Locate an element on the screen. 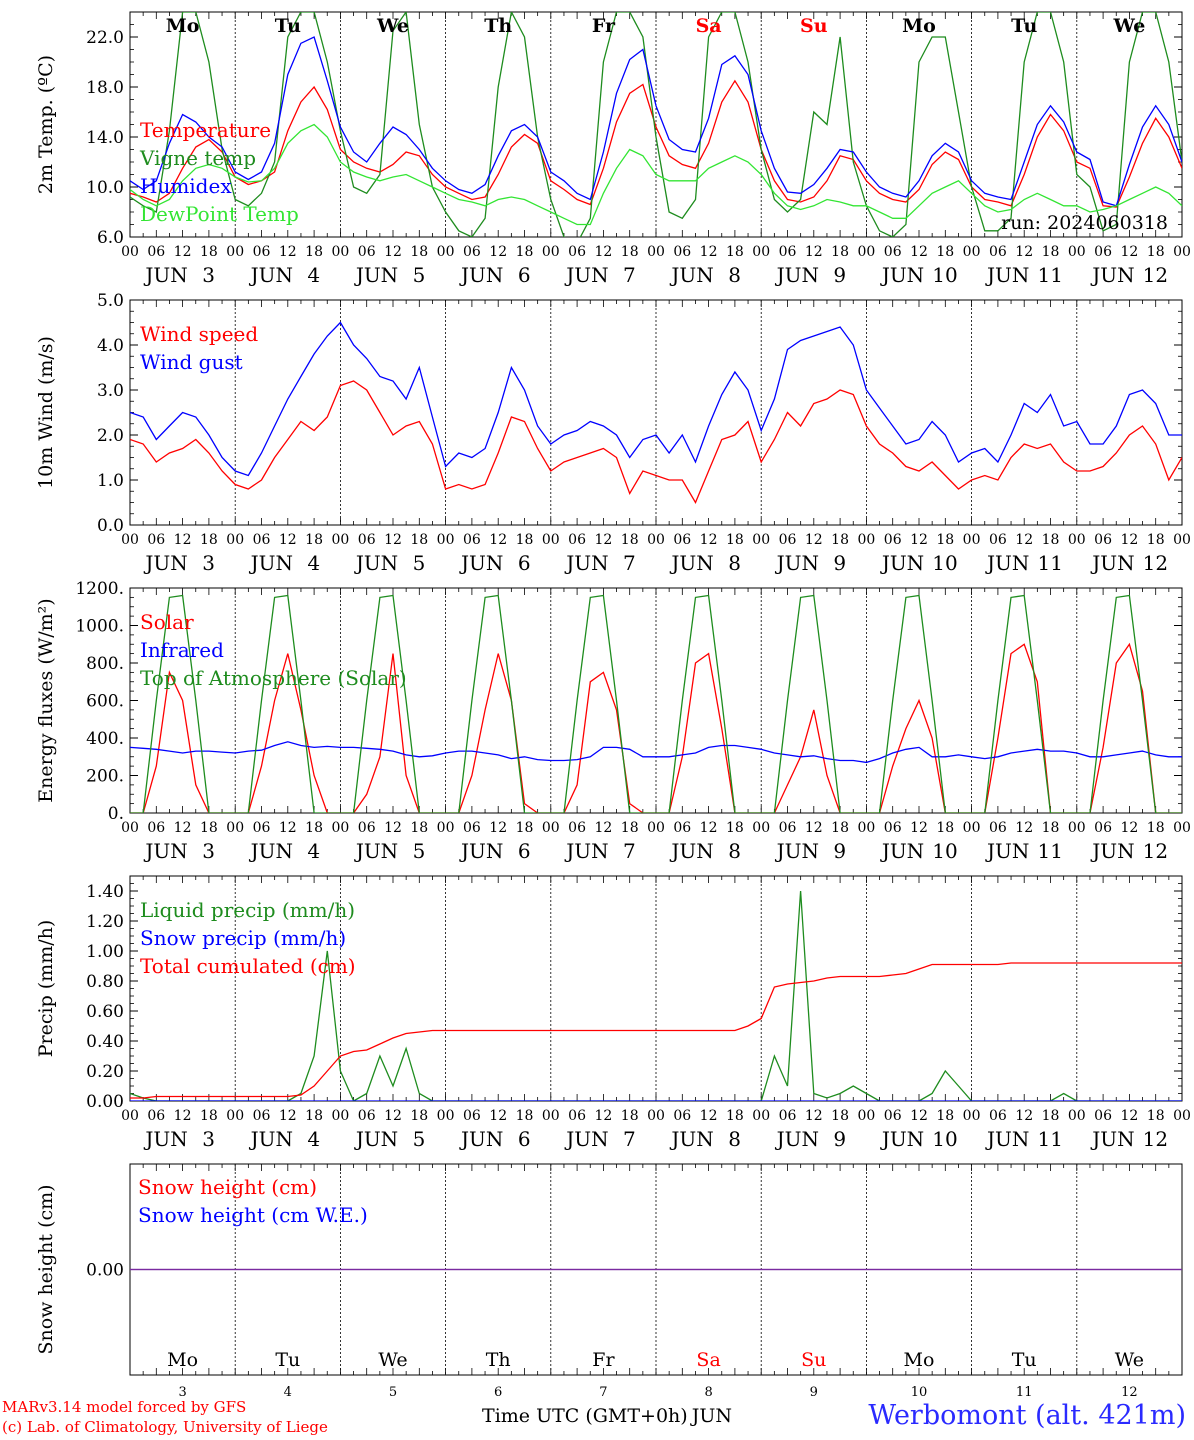  credit-model: MARv3.14 model forced by GFS is located at coordinates (124, 1407).